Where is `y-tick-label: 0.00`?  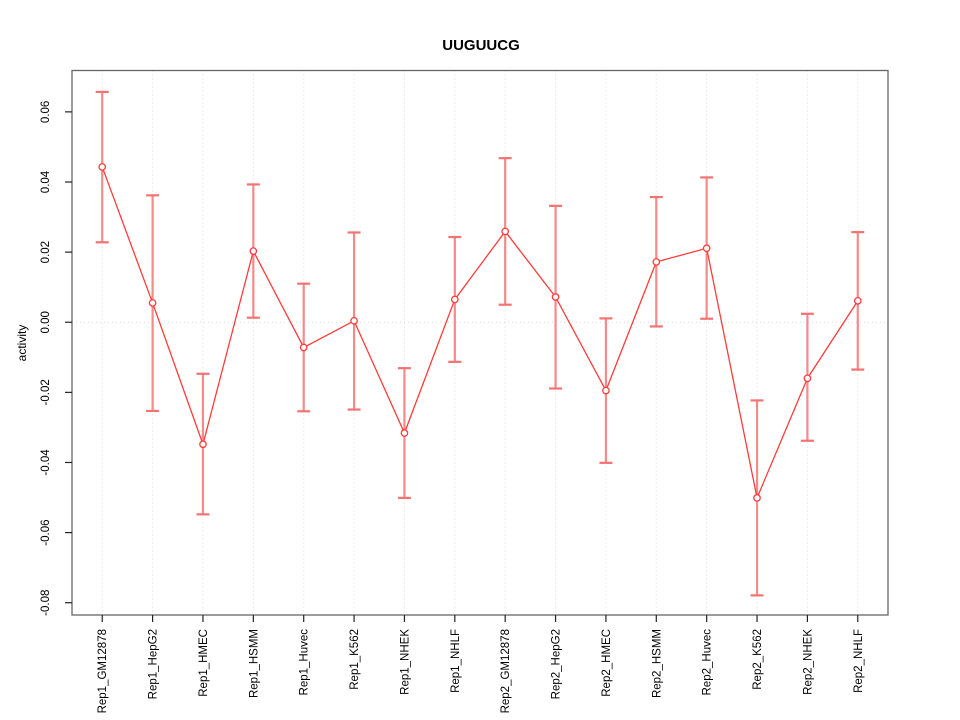 y-tick-label: 0.00 is located at coordinates (46, 322).